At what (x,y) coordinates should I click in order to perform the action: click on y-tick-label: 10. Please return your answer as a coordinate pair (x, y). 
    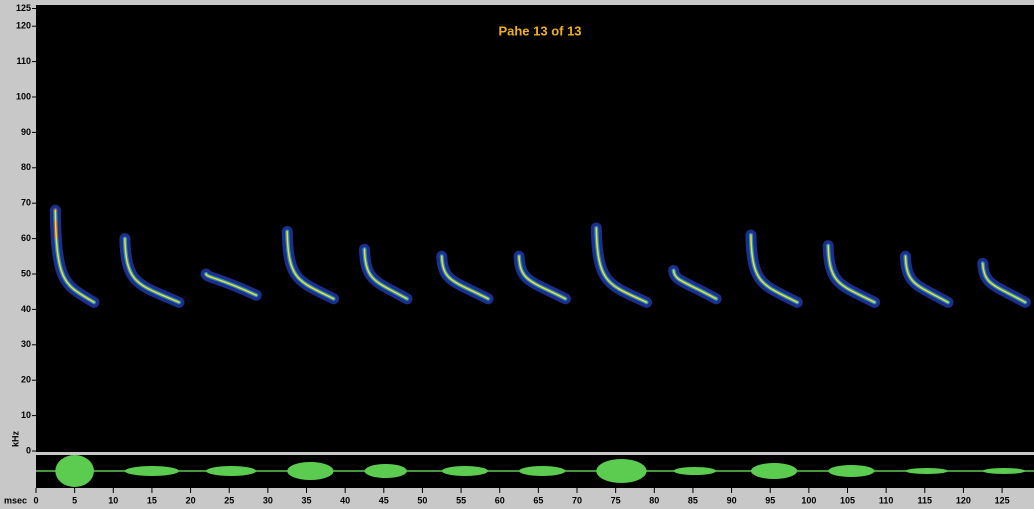
    Looking at the image, I should click on (26, 415).